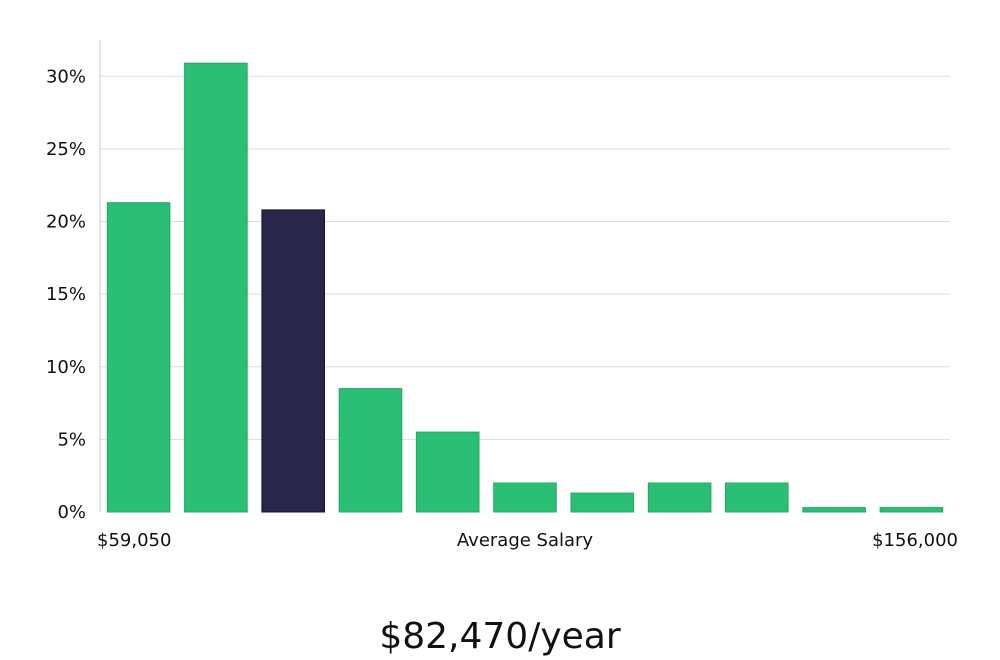 The height and width of the screenshot is (660, 1000). I want to click on y-tick-labels: 0% 5% 10% 15% 20% 25% 30%, so click(66, 294).